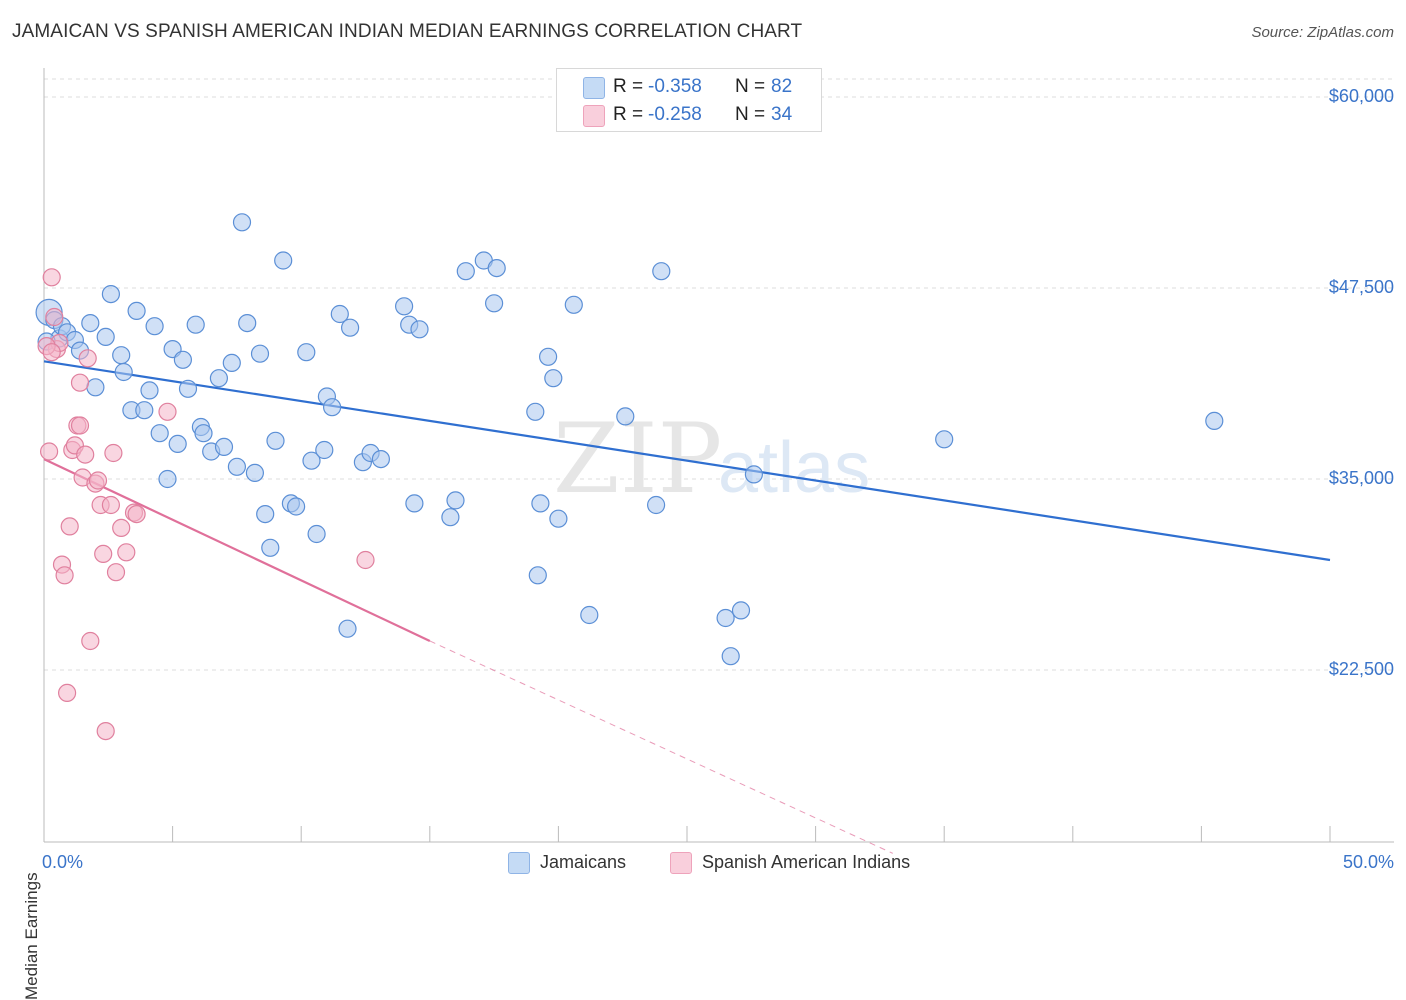 The image size is (1406, 1000). Describe the element at coordinates (519, 863) in the screenshot. I see `bottom-legend-swatch-jamaicans` at that location.